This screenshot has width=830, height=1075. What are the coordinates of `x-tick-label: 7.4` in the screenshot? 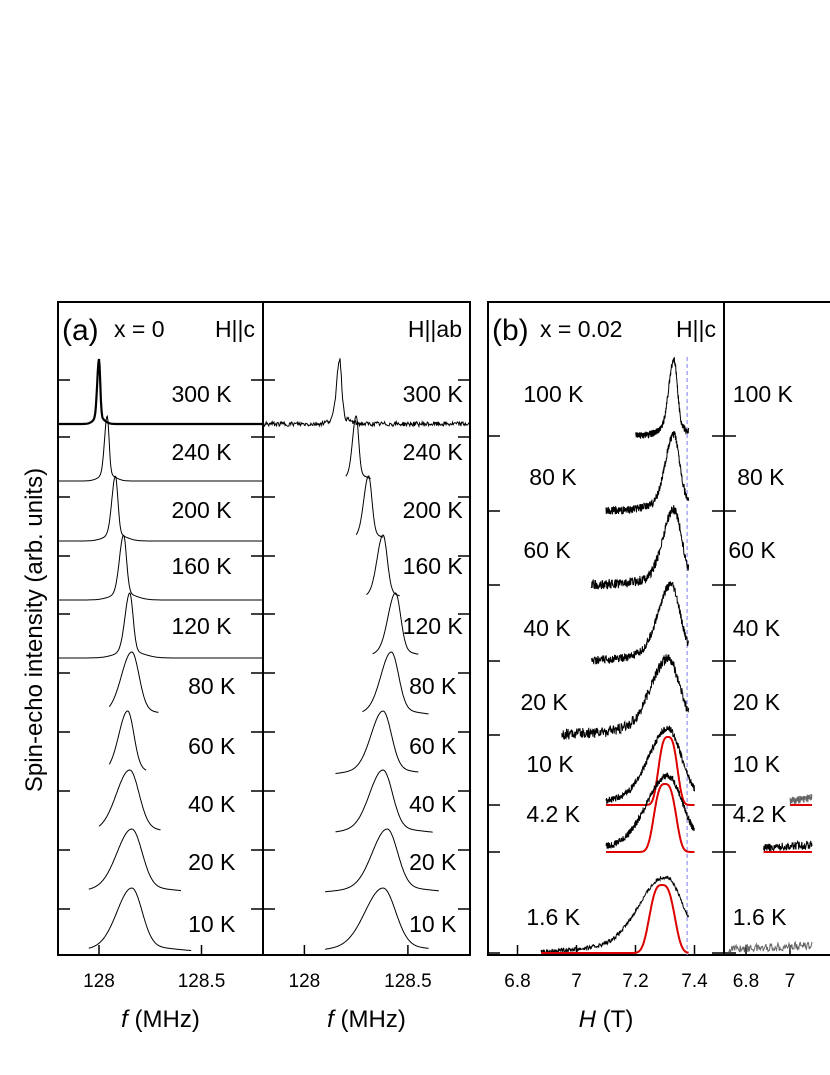 It's located at (694, 981).